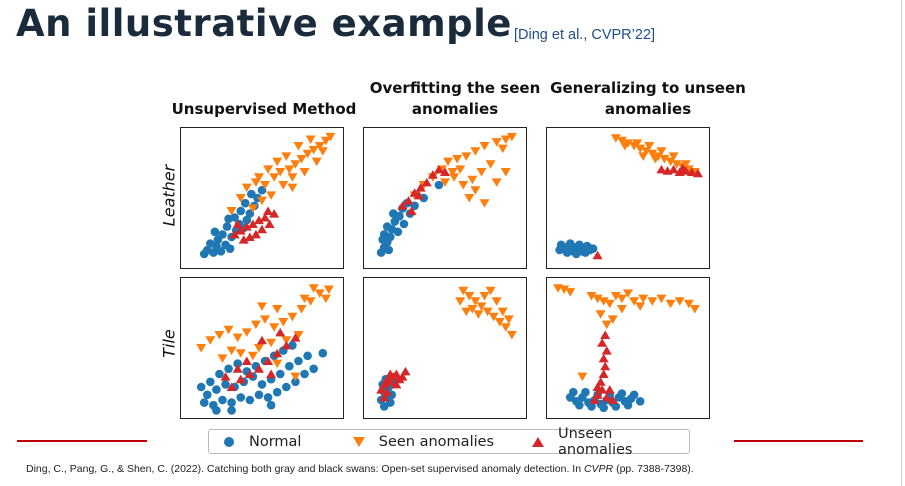 This screenshot has height=486, width=905. Describe the element at coordinates (358, 441) in the screenshot. I see `seen-marker-icon` at that location.